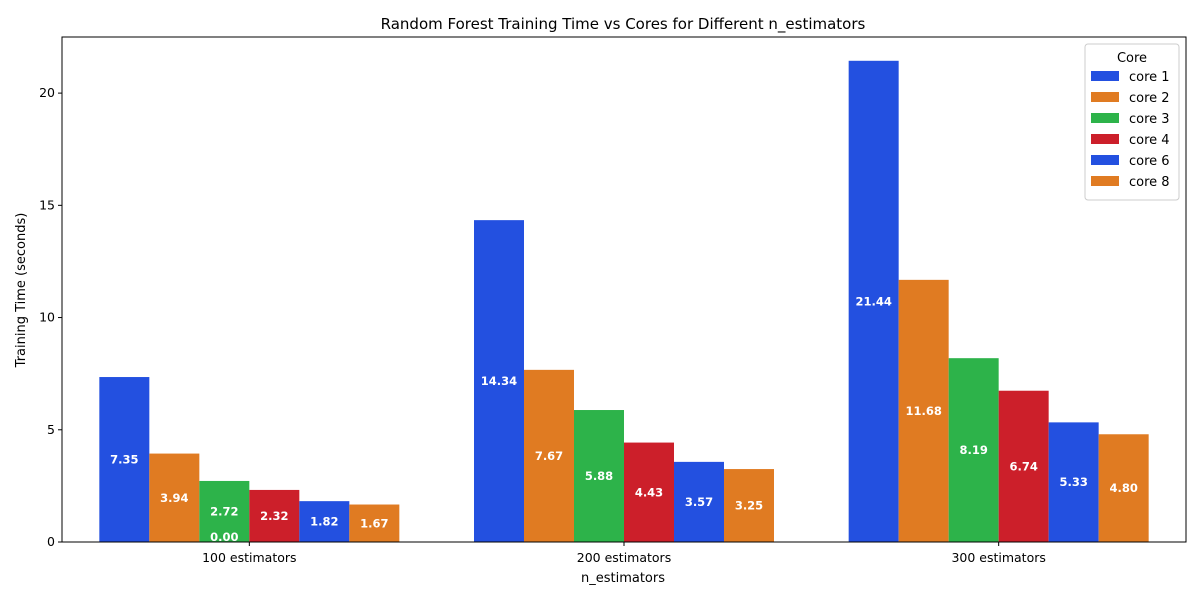 The width and height of the screenshot is (1200, 600). I want to click on bar-value-label: 4.43, so click(649, 492).